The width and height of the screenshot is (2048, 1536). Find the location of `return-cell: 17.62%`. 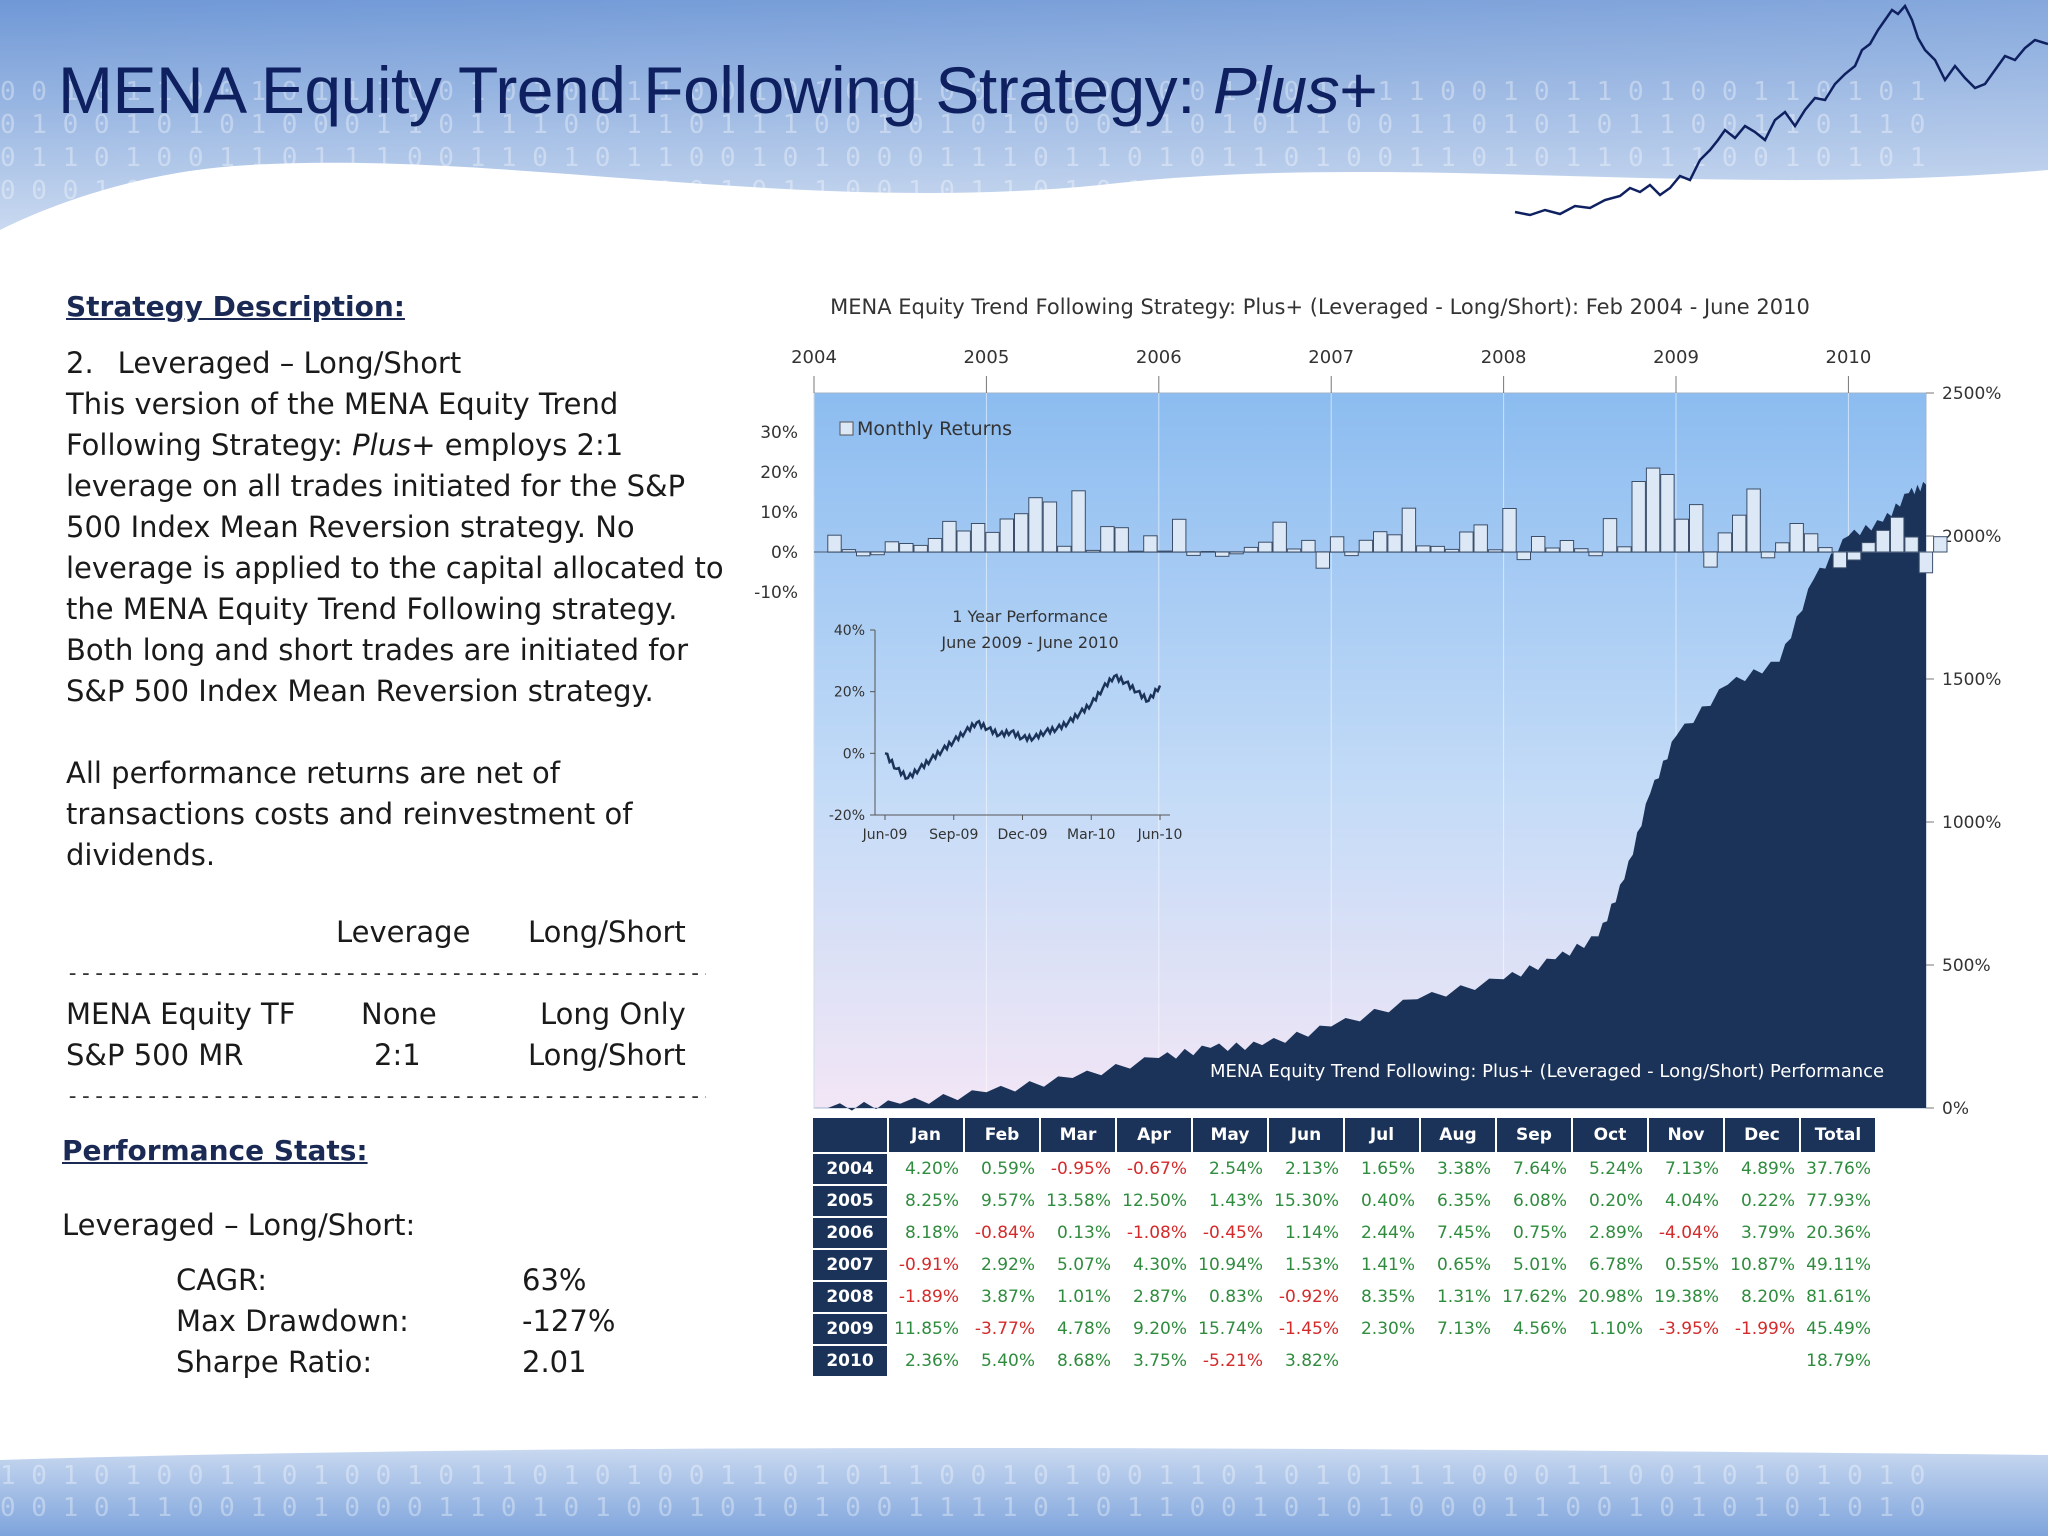

return-cell: 17.62% is located at coordinates (1534, 1298).